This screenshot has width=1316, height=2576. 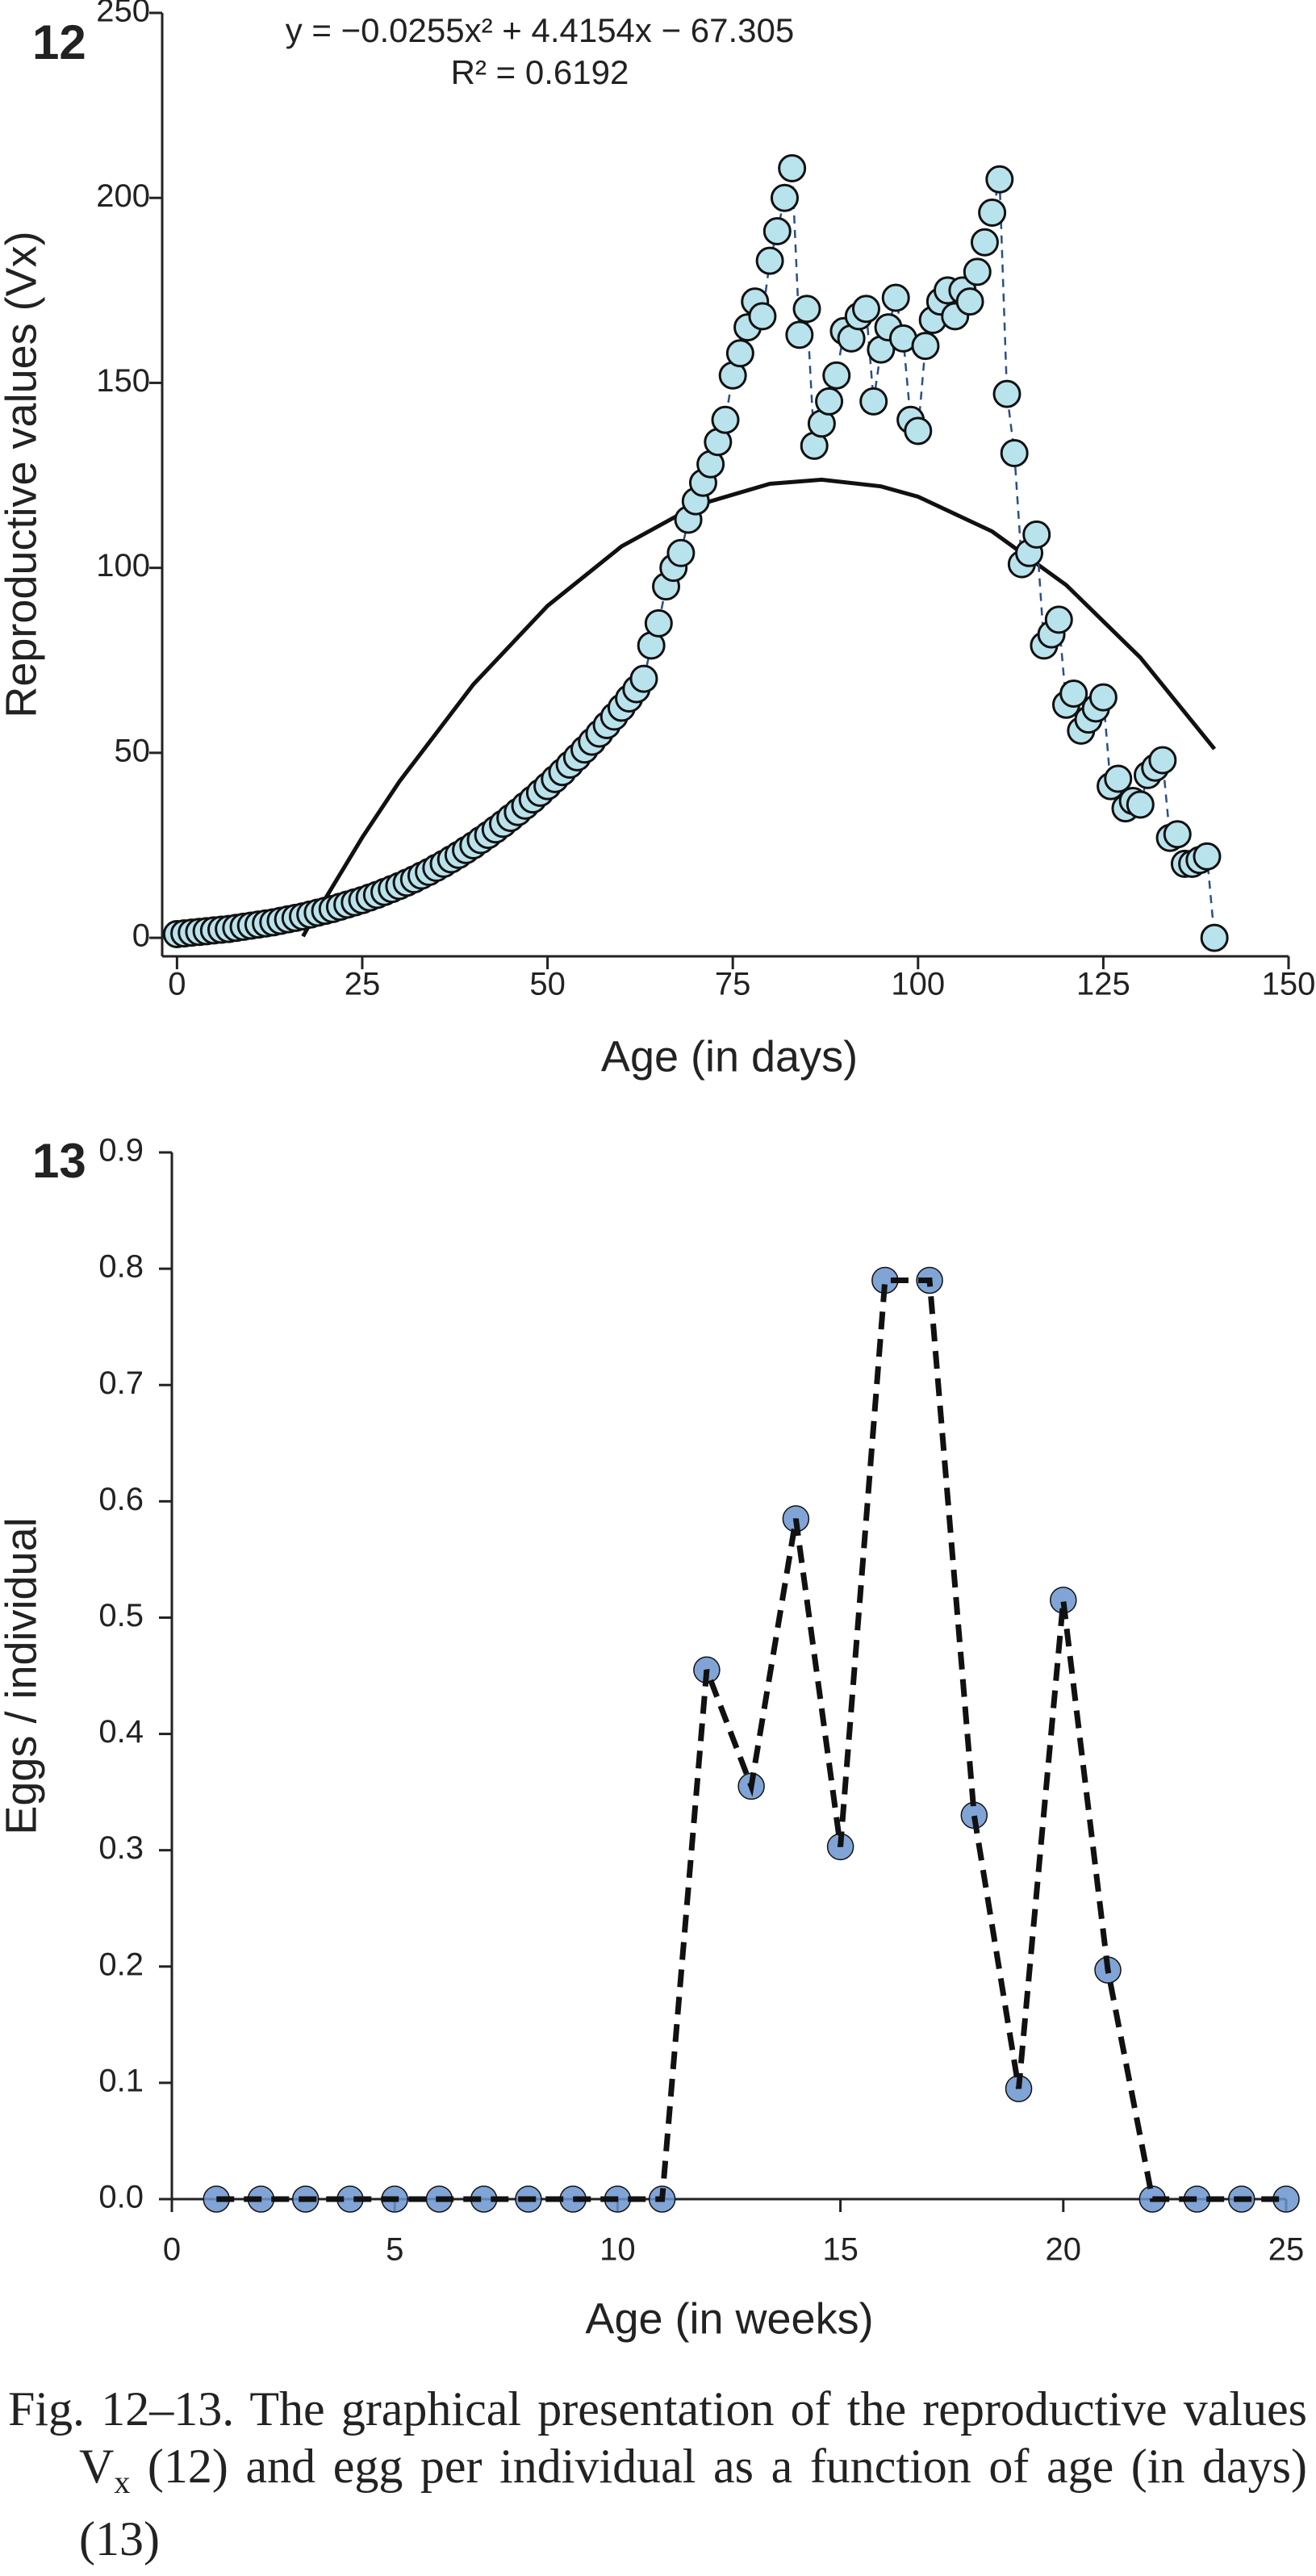 What do you see at coordinates (733, 984) in the screenshot?
I see `x-tick-label: 75` at bounding box center [733, 984].